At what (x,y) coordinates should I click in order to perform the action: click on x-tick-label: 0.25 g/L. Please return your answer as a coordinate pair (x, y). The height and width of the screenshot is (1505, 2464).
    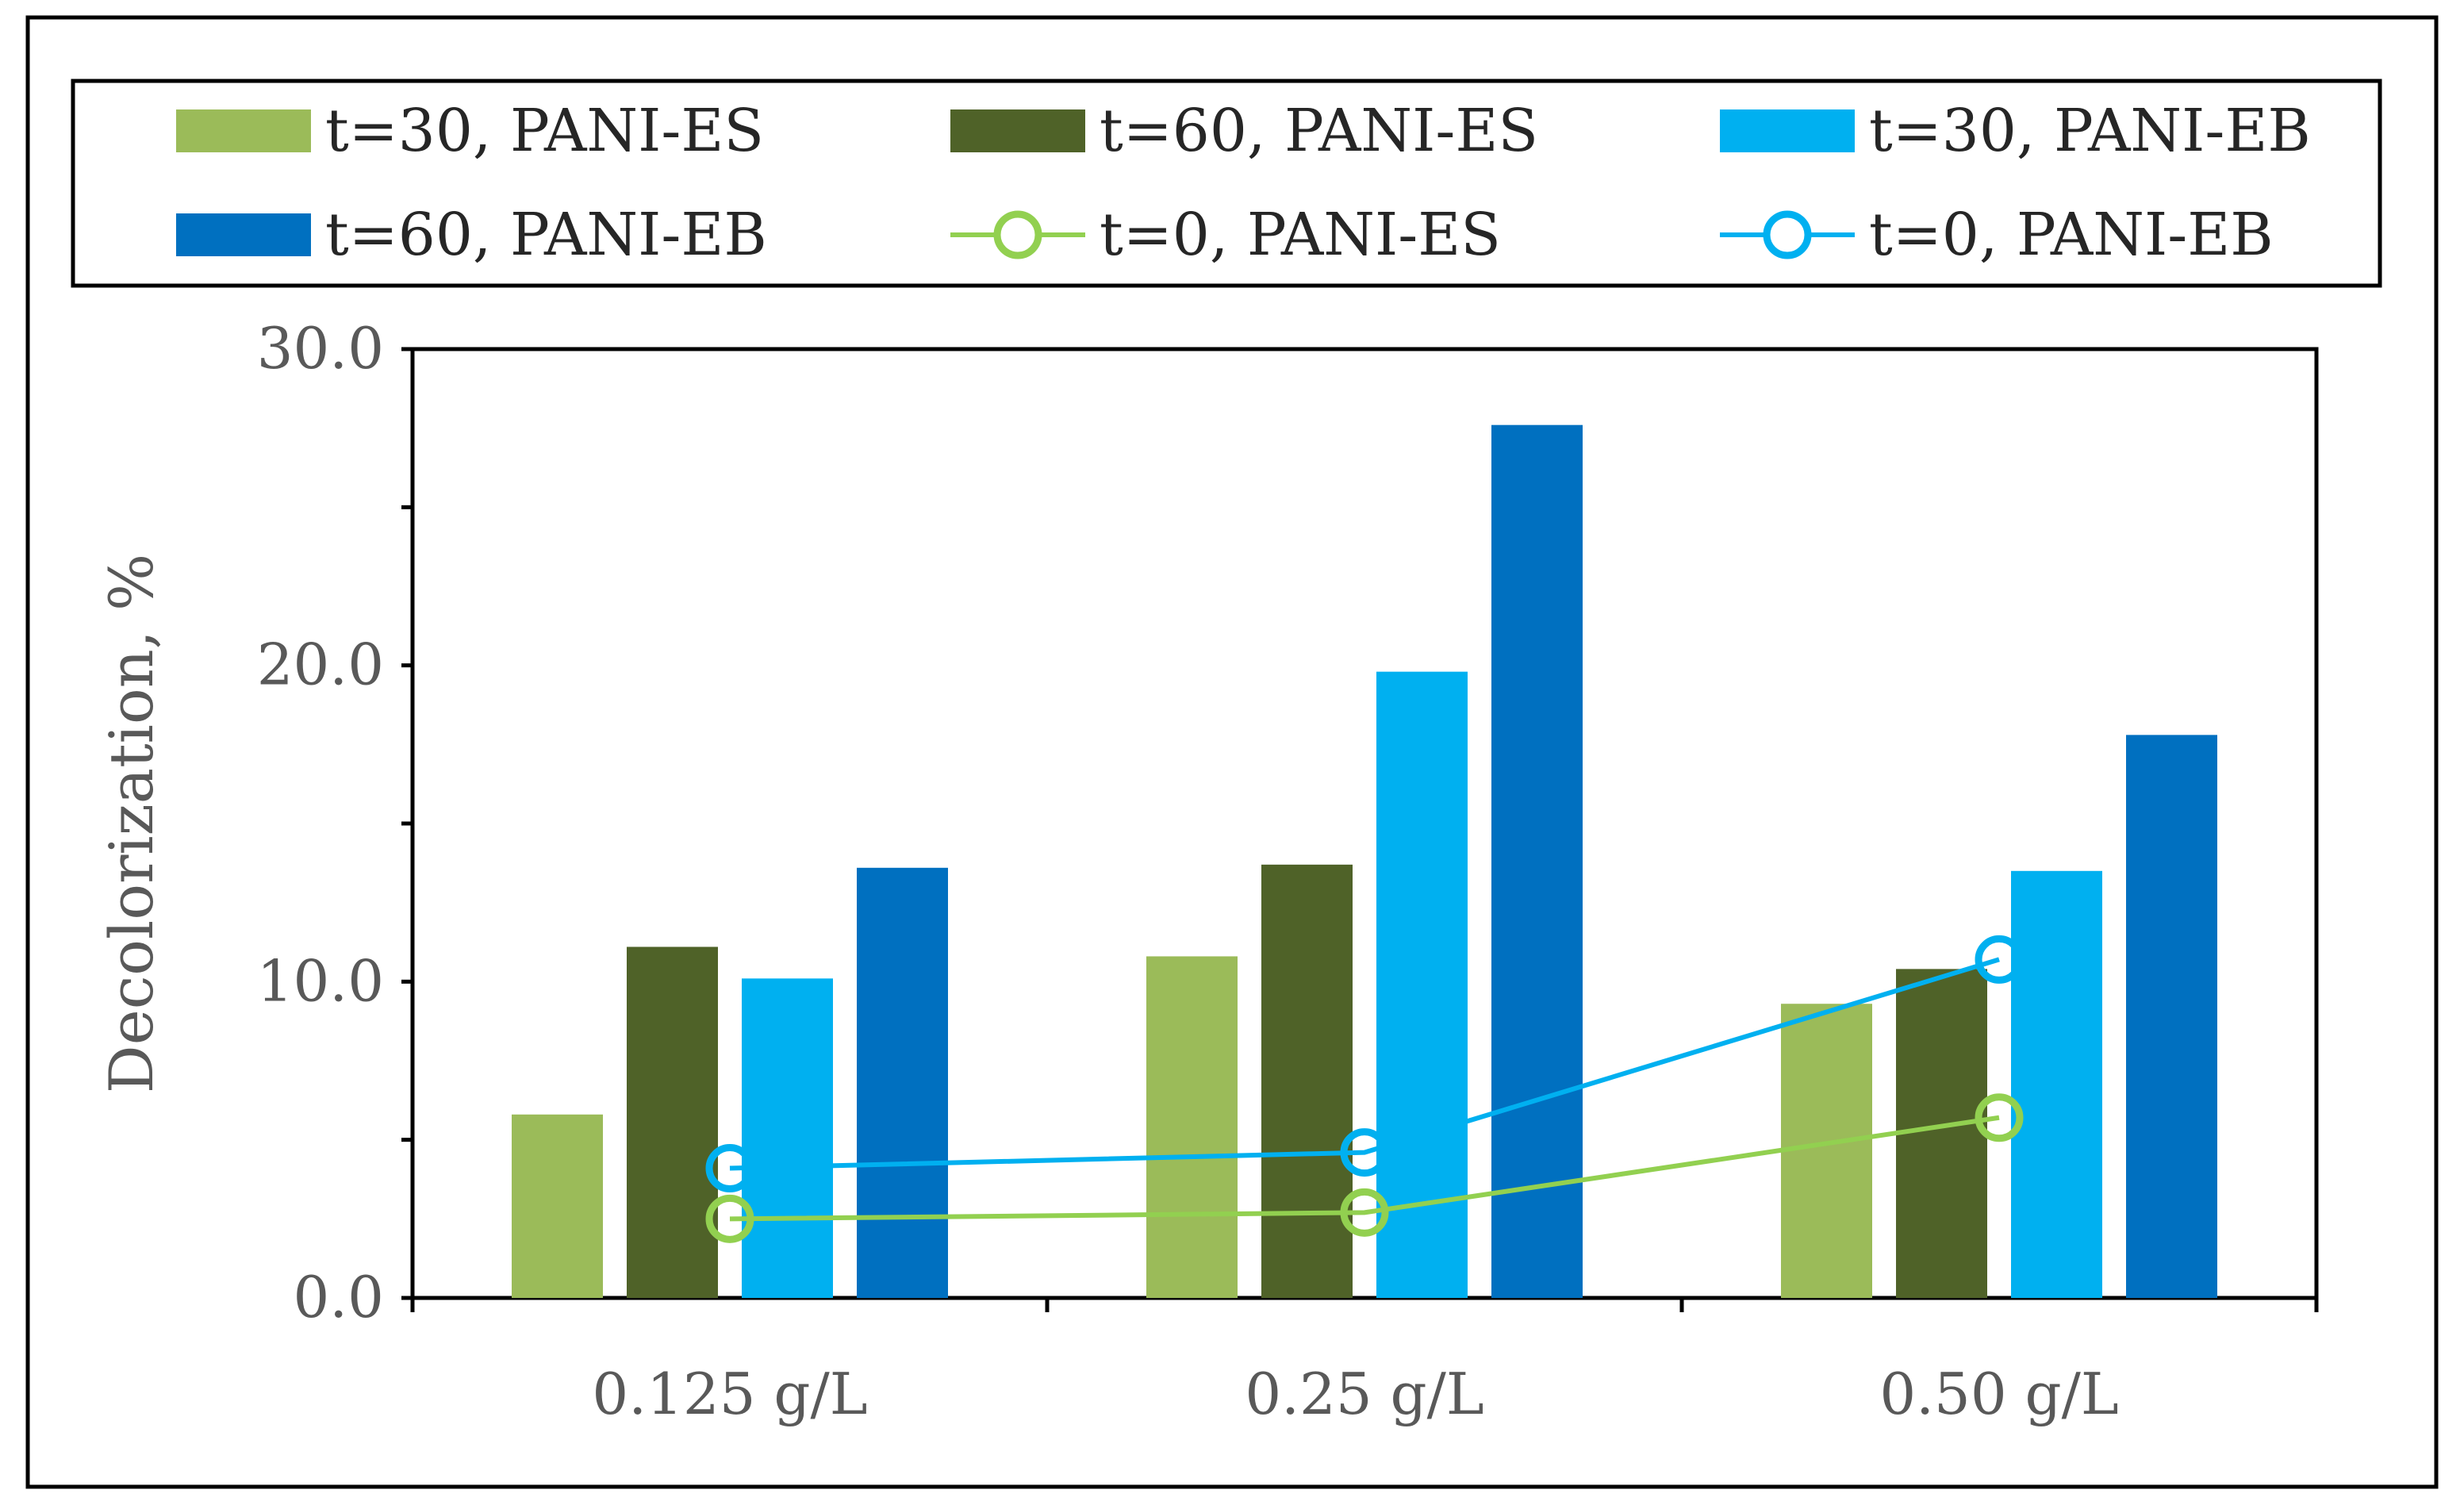
    Looking at the image, I should click on (1364, 1394).